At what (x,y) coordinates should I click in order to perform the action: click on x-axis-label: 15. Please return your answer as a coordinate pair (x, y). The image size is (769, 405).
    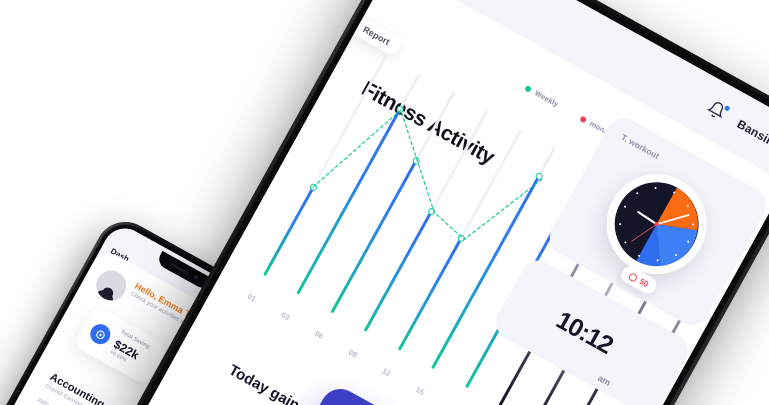
    Looking at the image, I should click on (420, 390).